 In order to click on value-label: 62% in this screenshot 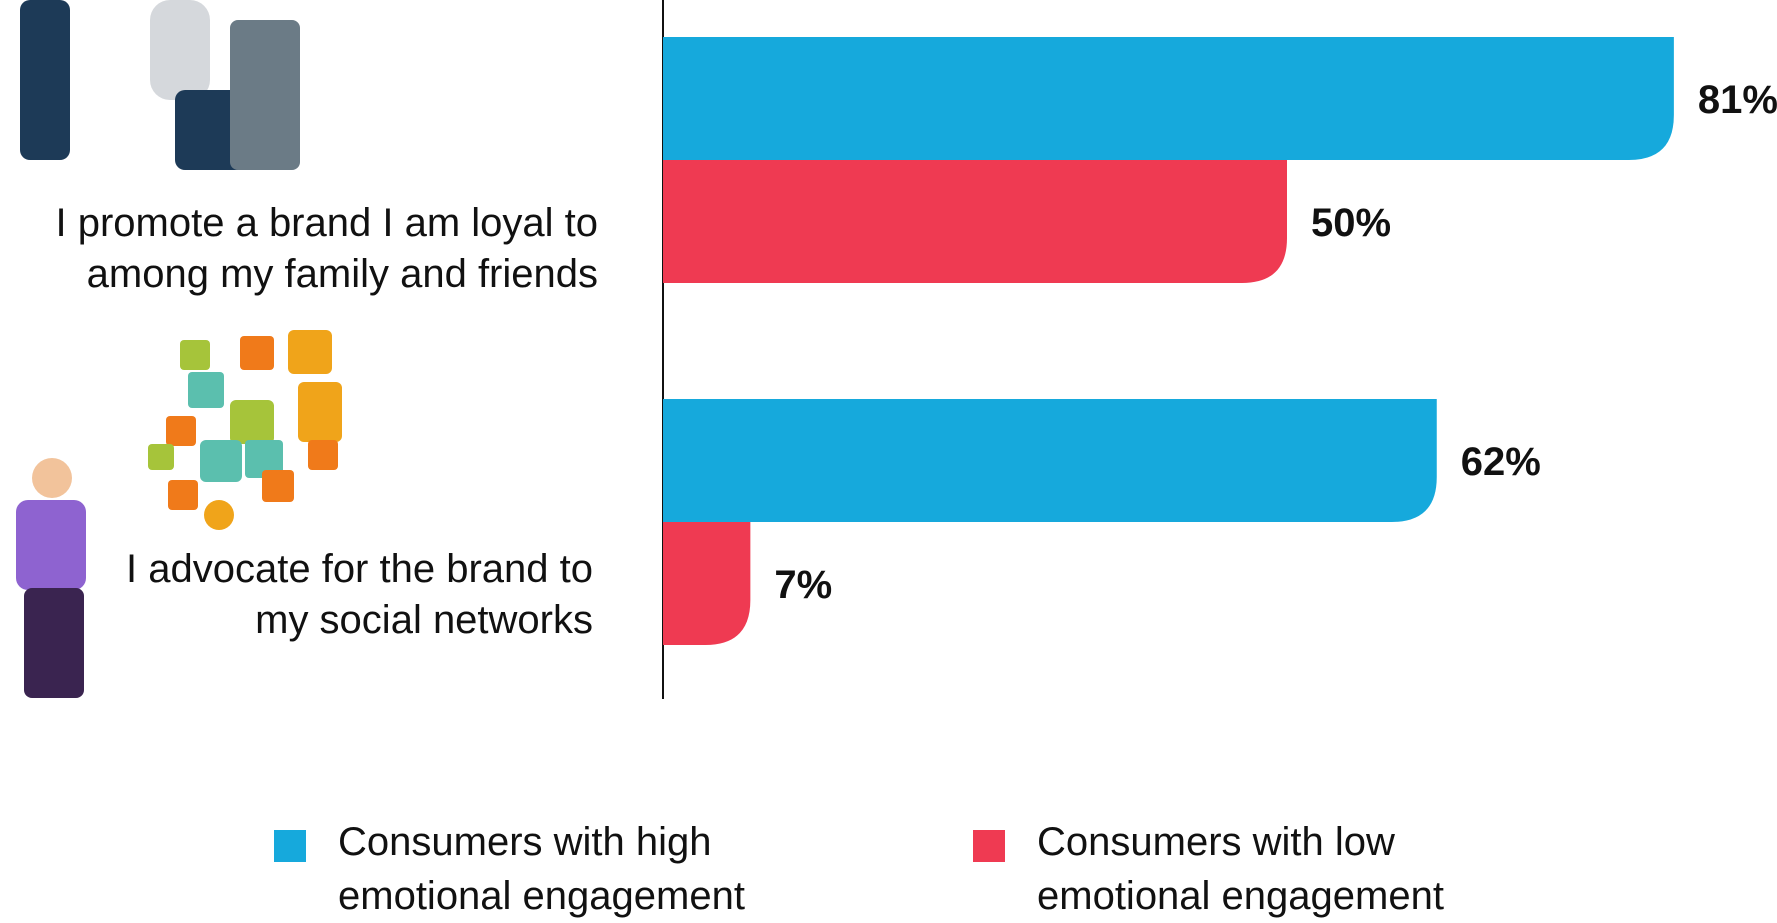, I will do `click(1501, 462)`.